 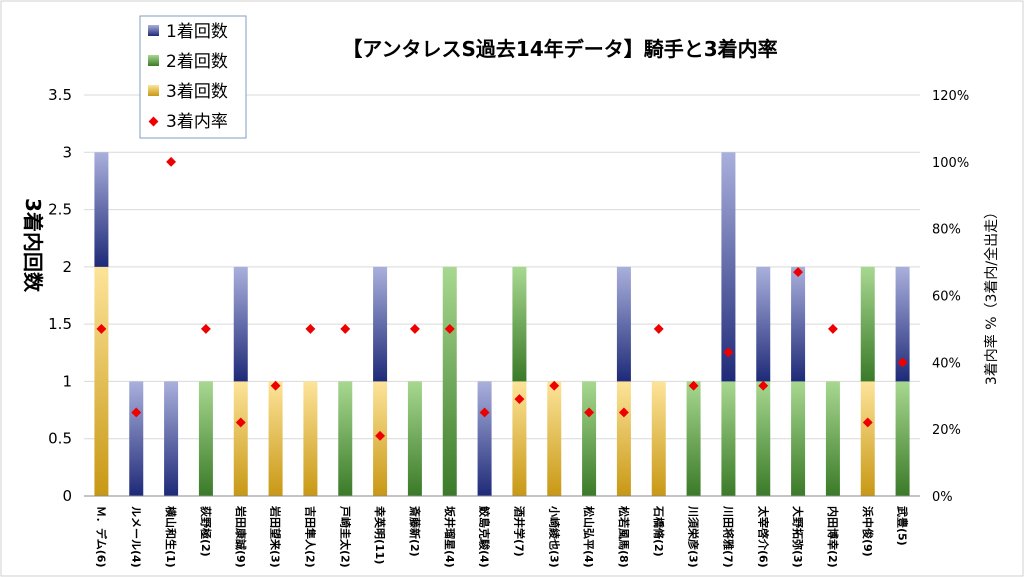 What do you see at coordinates (206, 531) in the screenshot?
I see `x-tick-label: 荻野極(2)` at bounding box center [206, 531].